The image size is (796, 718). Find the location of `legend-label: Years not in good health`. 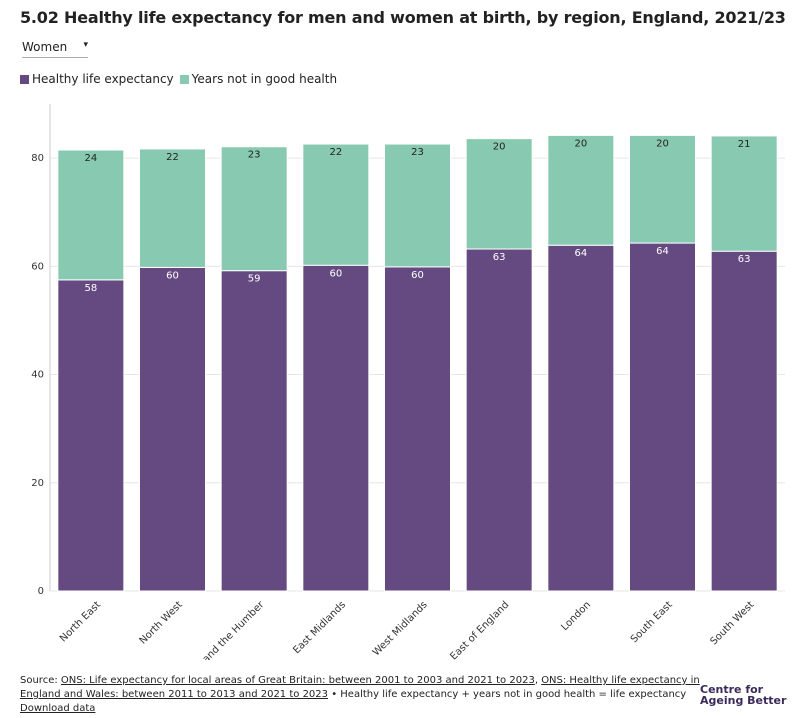

legend-label: Years not in good health is located at coordinates (264, 79).